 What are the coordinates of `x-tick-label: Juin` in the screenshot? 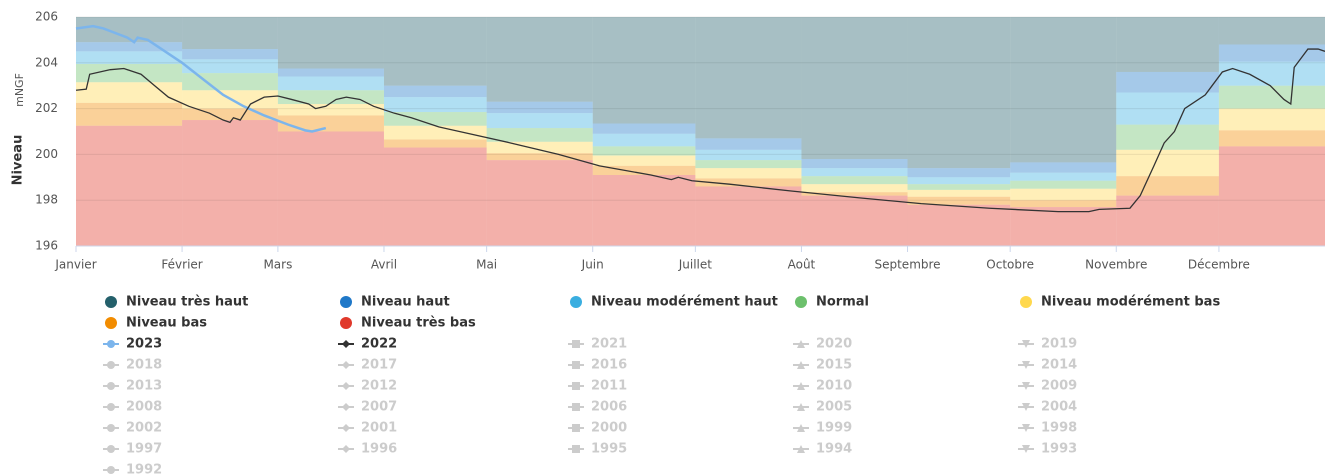 It's located at (592, 265).